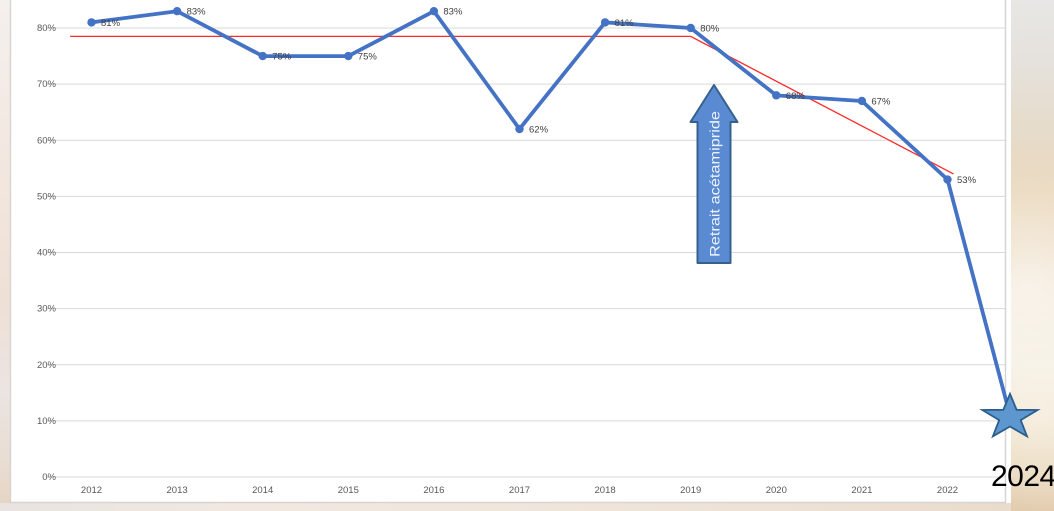 The width and height of the screenshot is (1054, 511). I want to click on x-tick-label: 2013, so click(177, 490).